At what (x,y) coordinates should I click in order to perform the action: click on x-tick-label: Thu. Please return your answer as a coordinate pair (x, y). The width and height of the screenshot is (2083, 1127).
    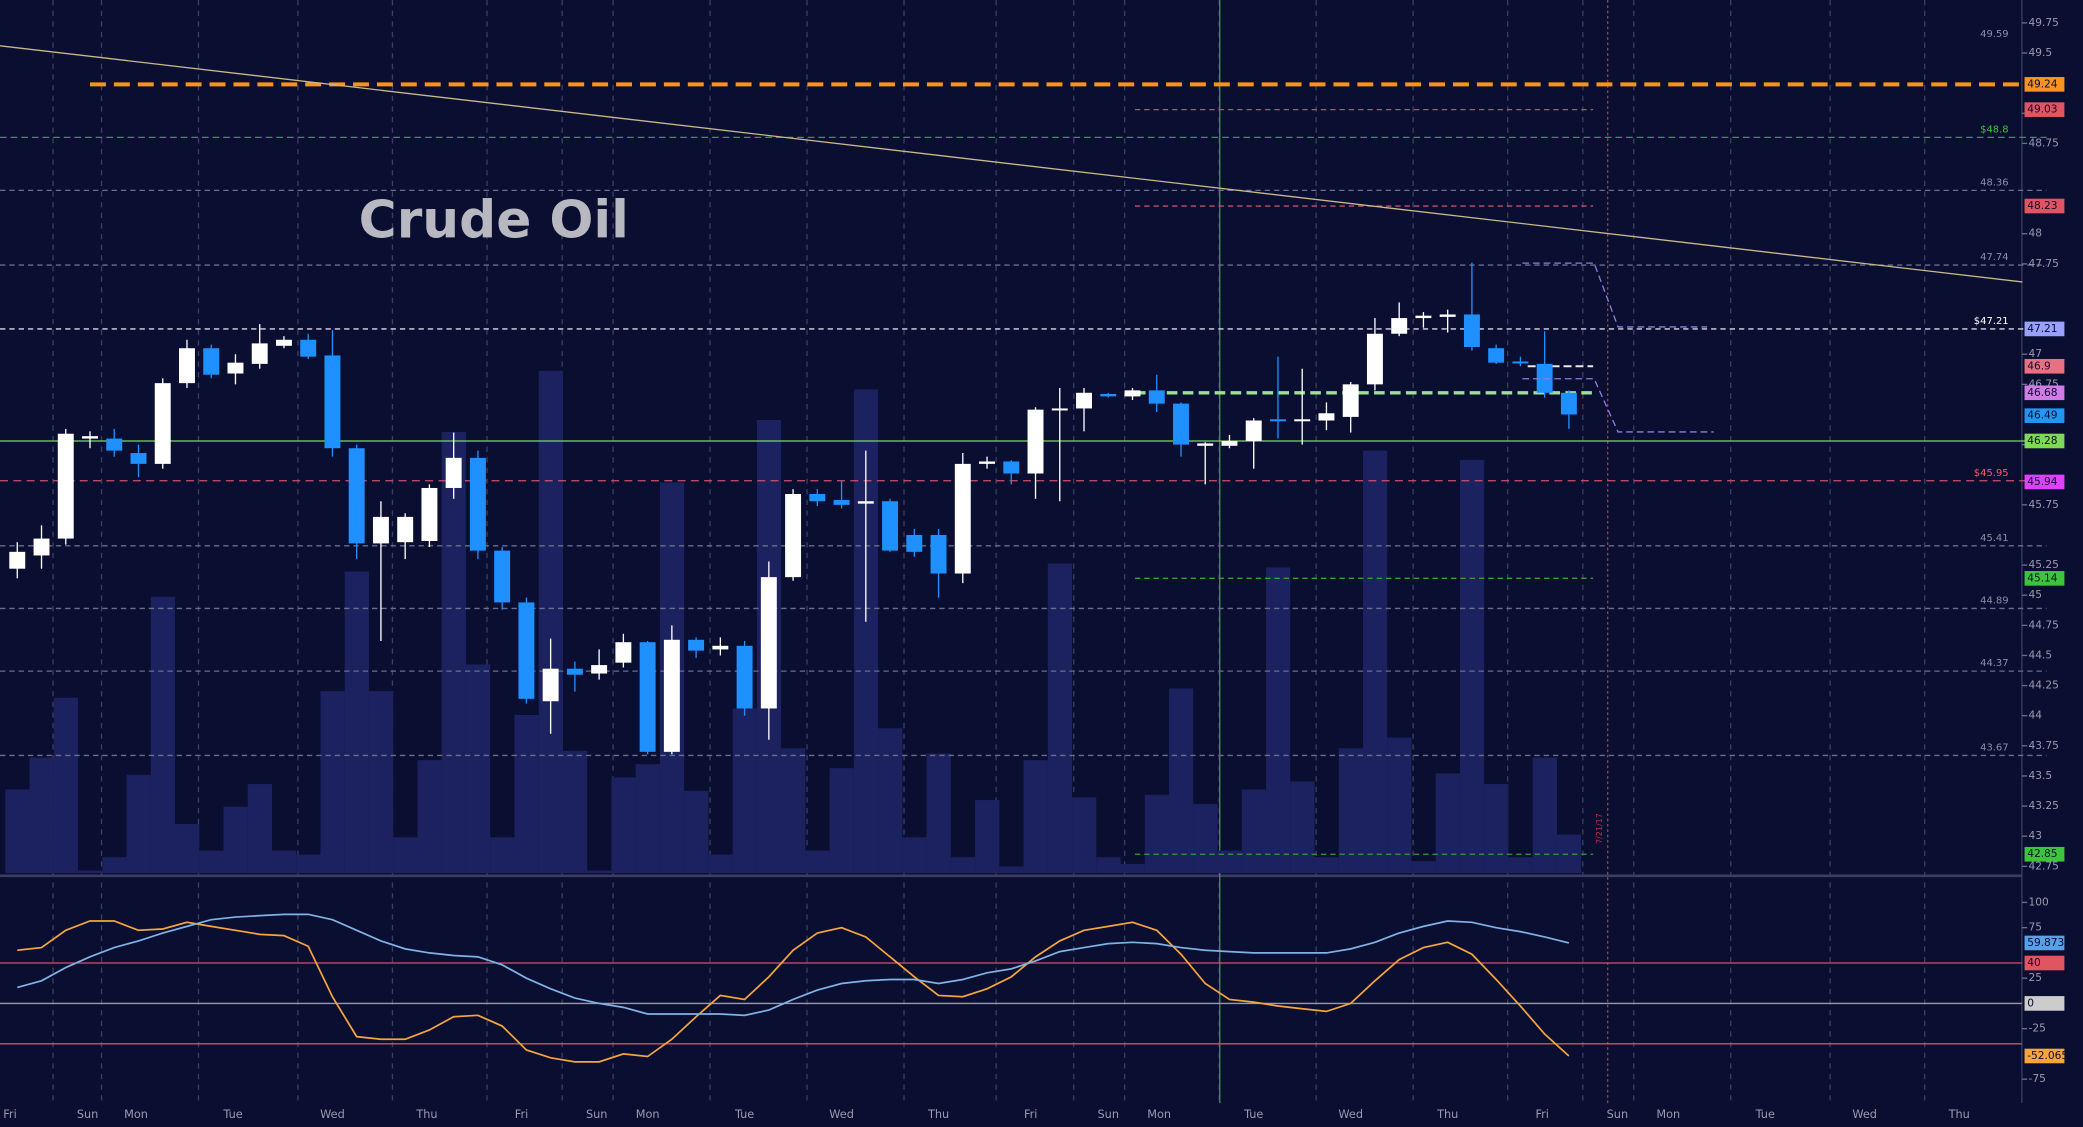
    Looking at the image, I should click on (938, 1114).